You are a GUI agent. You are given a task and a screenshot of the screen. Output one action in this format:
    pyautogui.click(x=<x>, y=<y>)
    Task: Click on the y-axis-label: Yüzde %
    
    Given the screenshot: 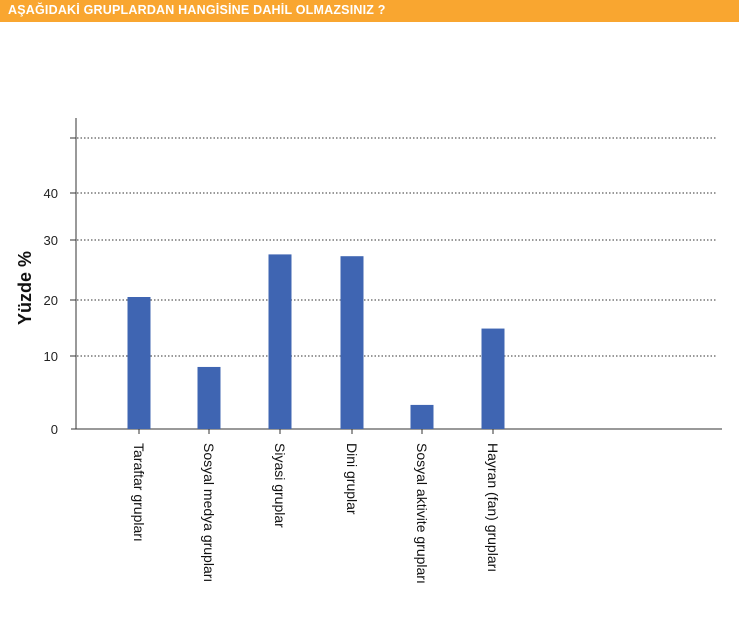 What is the action you would take?
    pyautogui.click(x=25, y=288)
    